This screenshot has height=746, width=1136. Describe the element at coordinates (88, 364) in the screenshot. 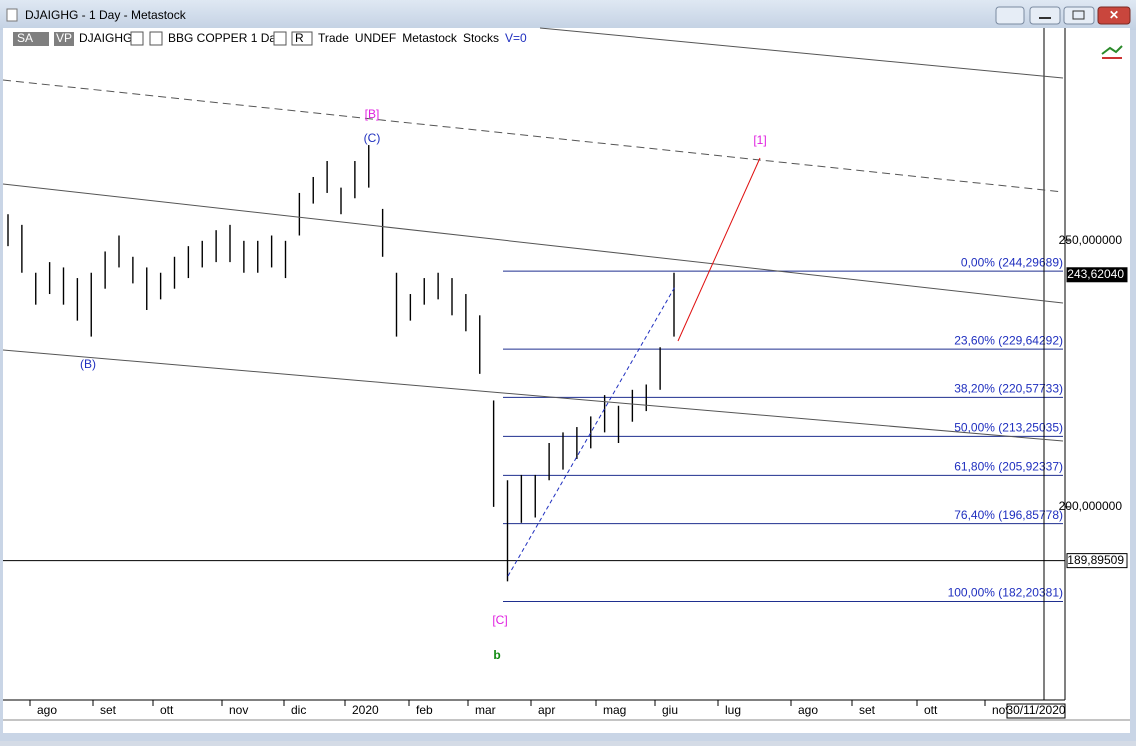

I see `wave-label: (B)` at that location.